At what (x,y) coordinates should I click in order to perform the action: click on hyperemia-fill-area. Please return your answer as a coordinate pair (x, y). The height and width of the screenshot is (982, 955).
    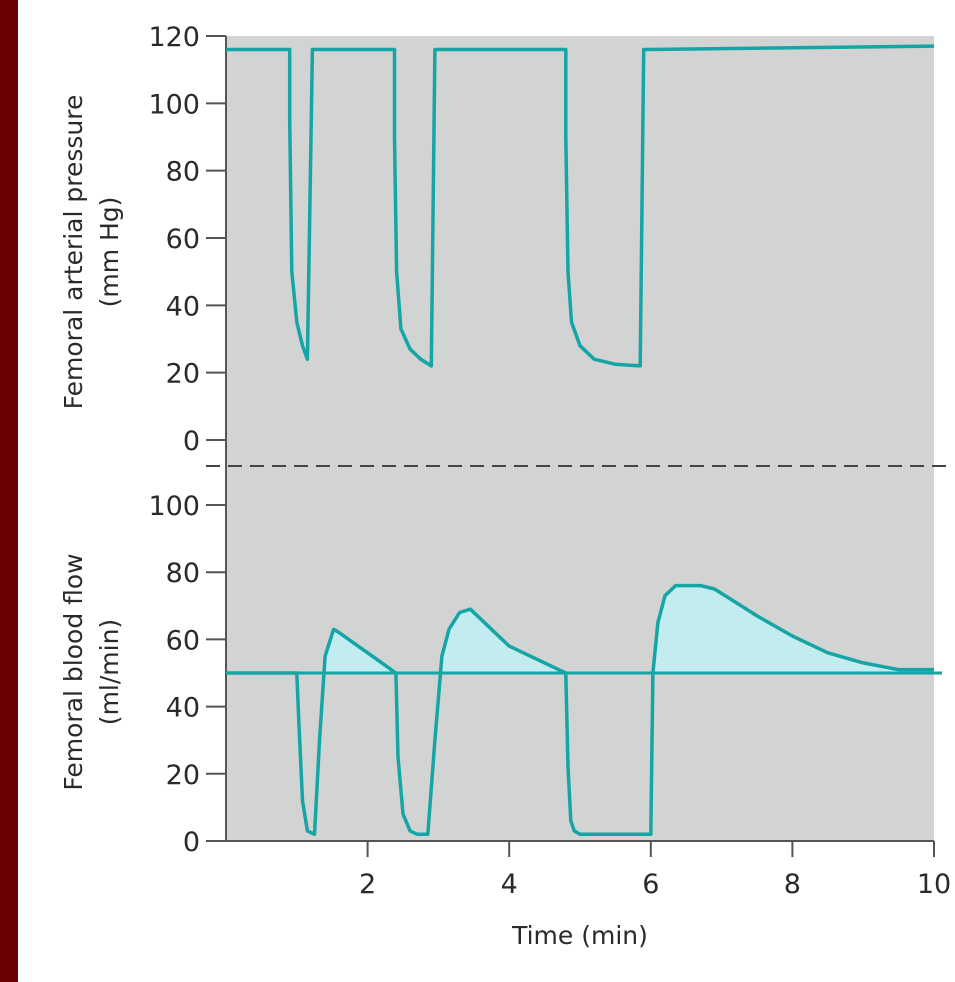
    Looking at the image, I should click on (793, 629).